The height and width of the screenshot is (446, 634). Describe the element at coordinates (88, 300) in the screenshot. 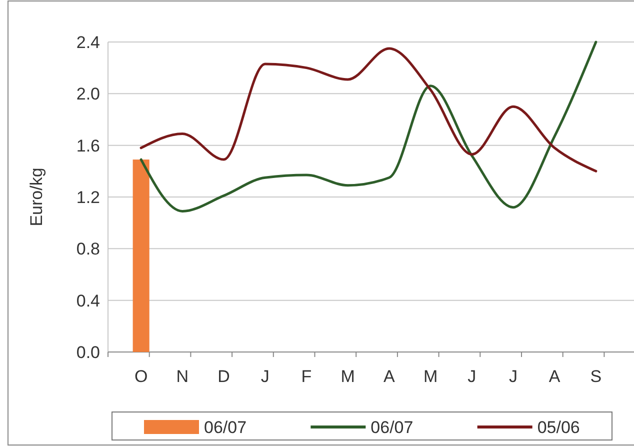

I see `y-tick-label: 0.4` at that location.